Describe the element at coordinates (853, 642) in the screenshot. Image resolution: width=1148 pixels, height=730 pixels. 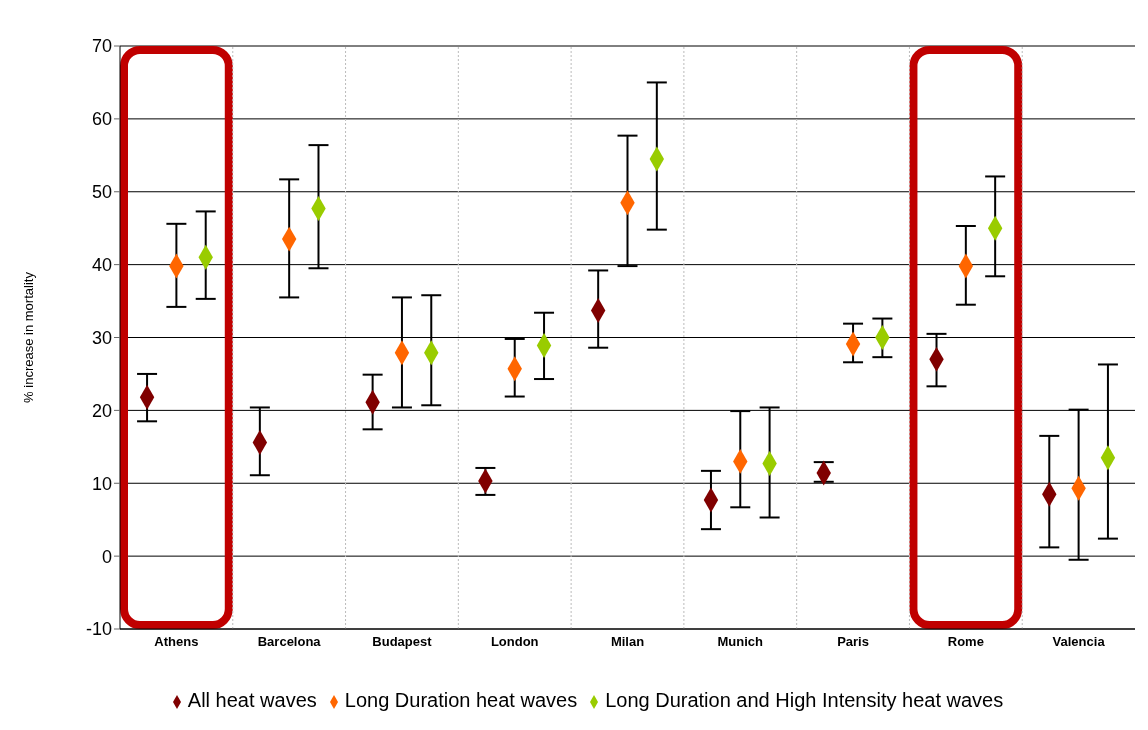
I see `x-tick-label: Paris` at that location.